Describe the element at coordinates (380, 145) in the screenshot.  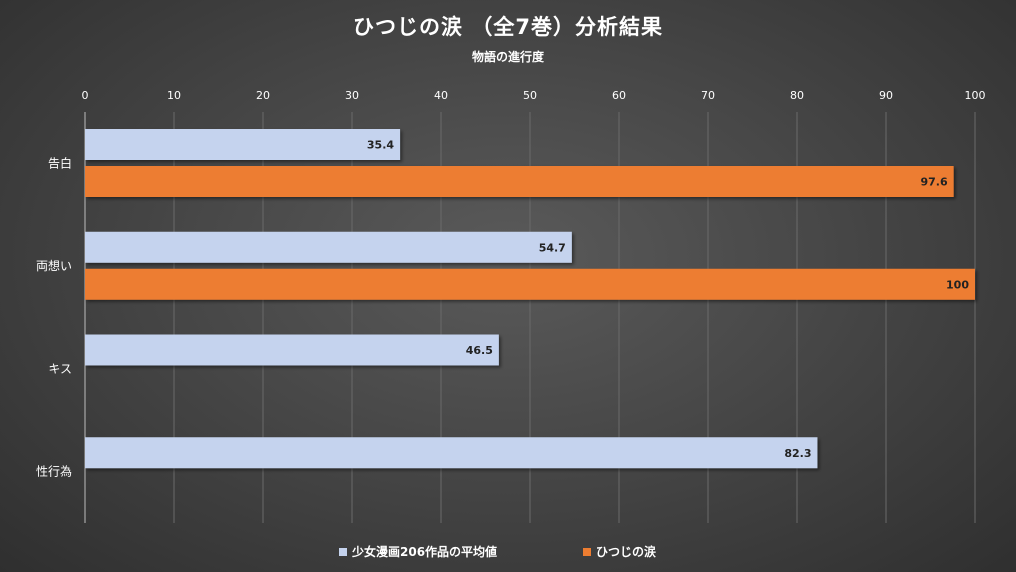
I see `data-label: 35.4` at that location.